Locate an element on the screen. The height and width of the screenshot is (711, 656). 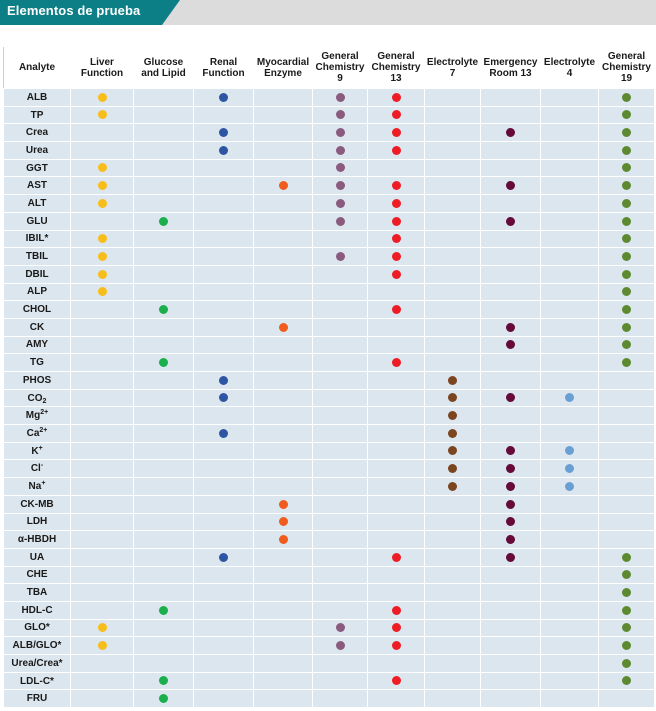
table-row: ALB is located at coordinates (329, 97).